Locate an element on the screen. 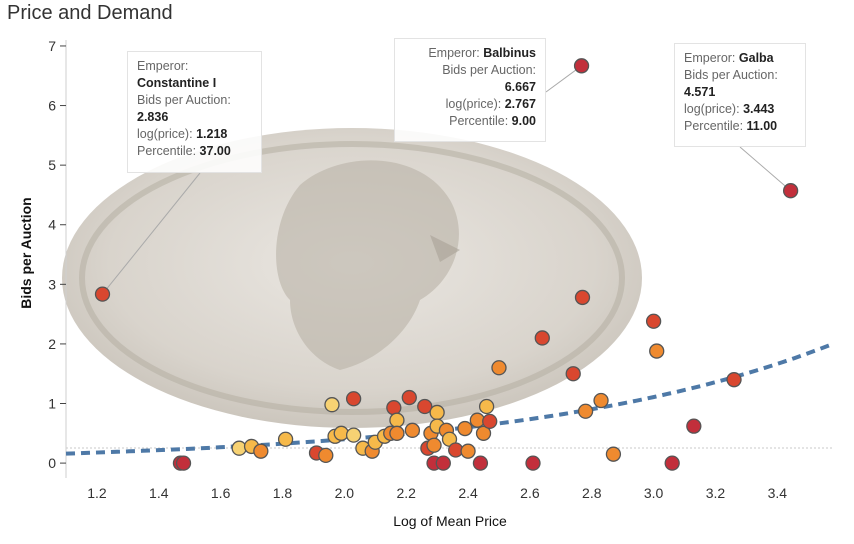 Image resolution: width=854 pixels, height=544 pixels. y-tick-label: 5 is located at coordinates (52, 165).